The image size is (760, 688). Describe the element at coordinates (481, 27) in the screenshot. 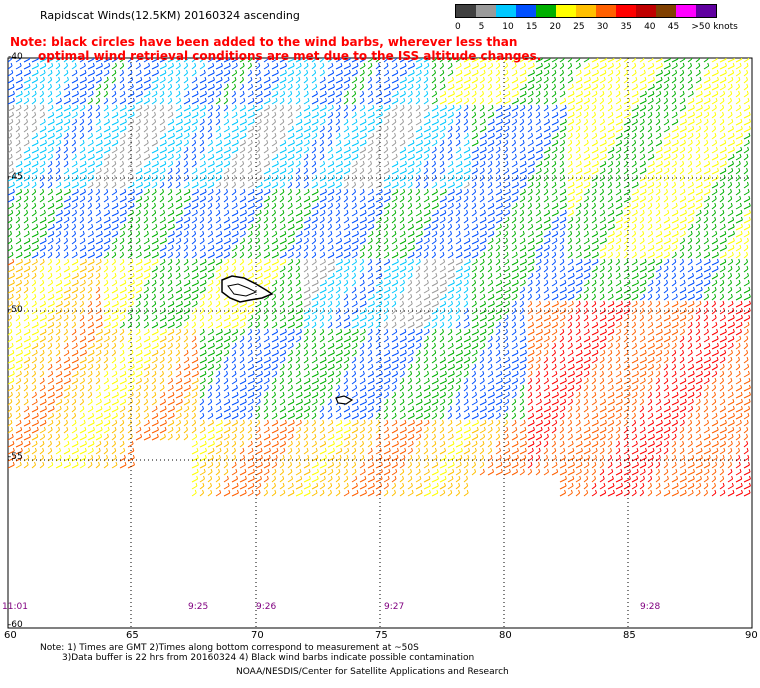

I see `scale-label-1: 5` at that location.